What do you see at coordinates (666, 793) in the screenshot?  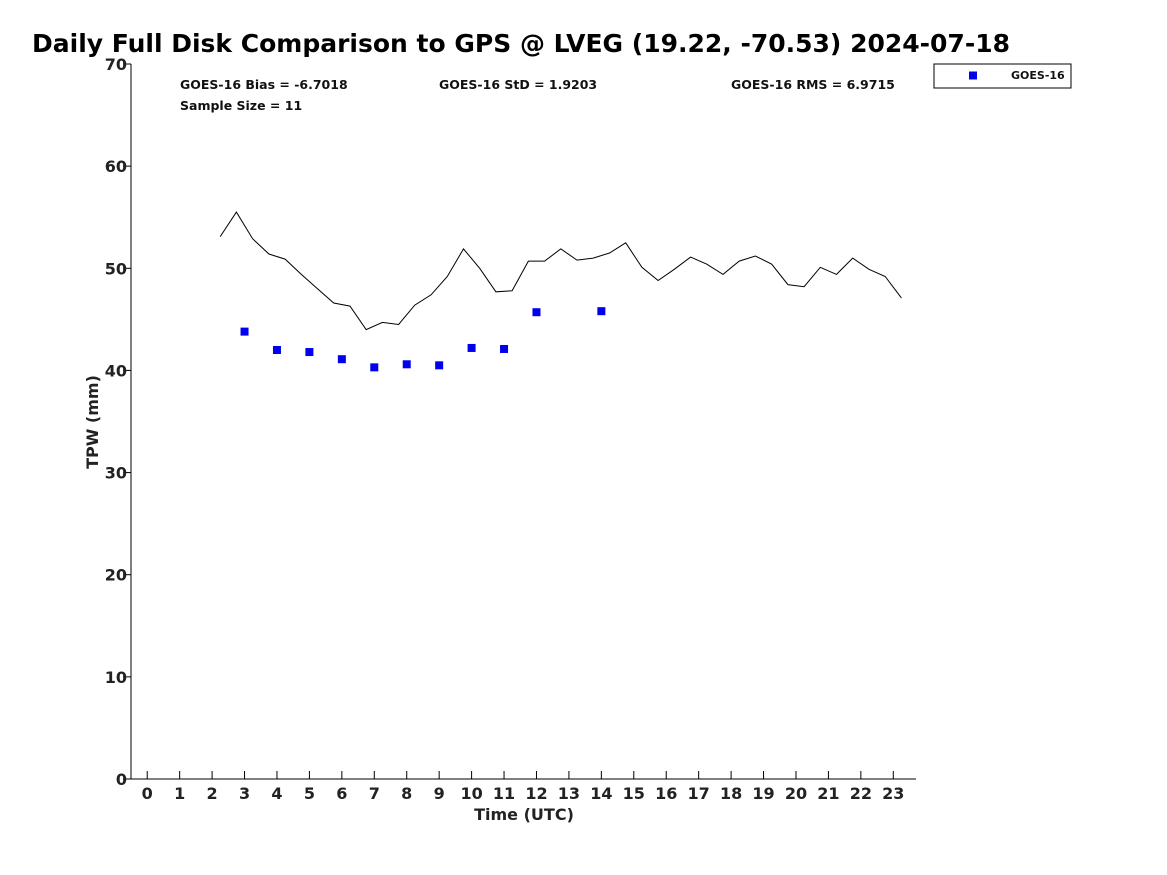 I see `x-tick-label: 16` at bounding box center [666, 793].